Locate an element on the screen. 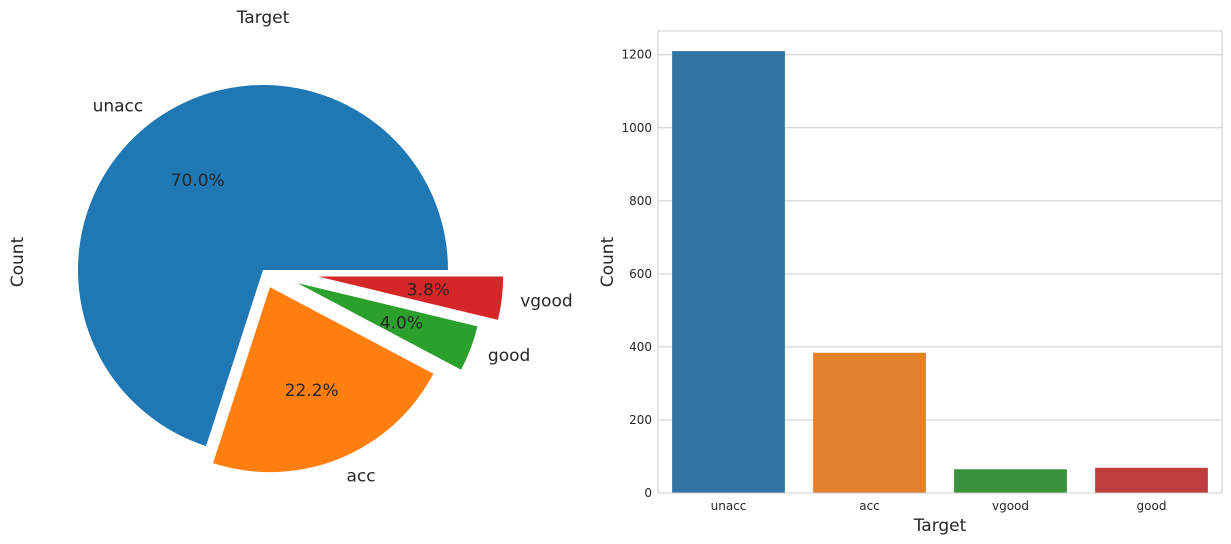  bar-acc is located at coordinates (869, 422).